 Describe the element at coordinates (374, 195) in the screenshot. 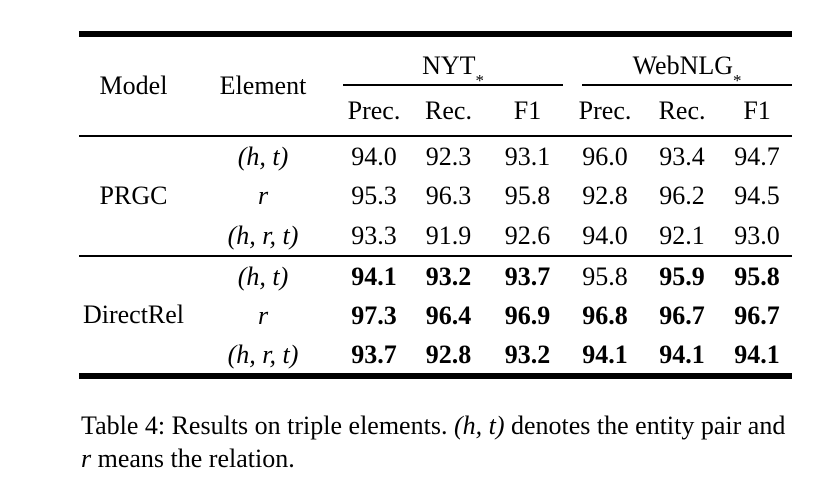

I see `value-cell: 95.3` at that location.